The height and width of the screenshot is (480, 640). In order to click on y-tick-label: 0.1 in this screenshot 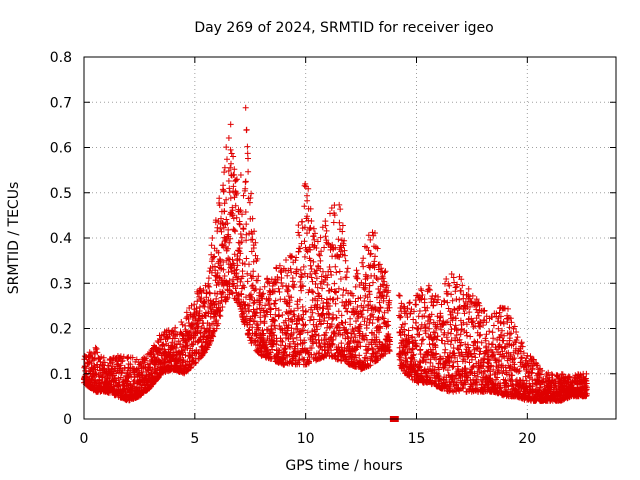, I will do `click(61, 375)`.